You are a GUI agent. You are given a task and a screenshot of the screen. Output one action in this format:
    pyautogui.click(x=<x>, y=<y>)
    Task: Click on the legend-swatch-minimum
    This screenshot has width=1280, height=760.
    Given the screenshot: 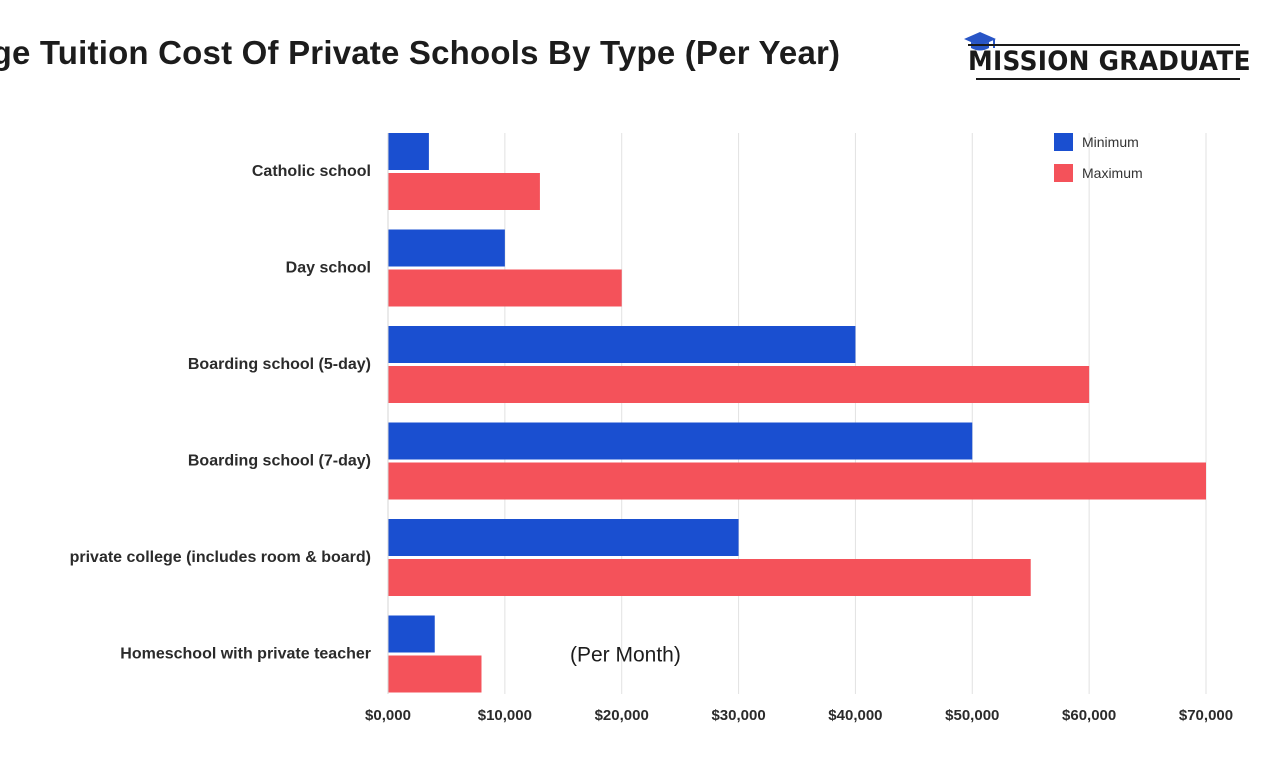 What is the action you would take?
    pyautogui.click(x=1063, y=142)
    